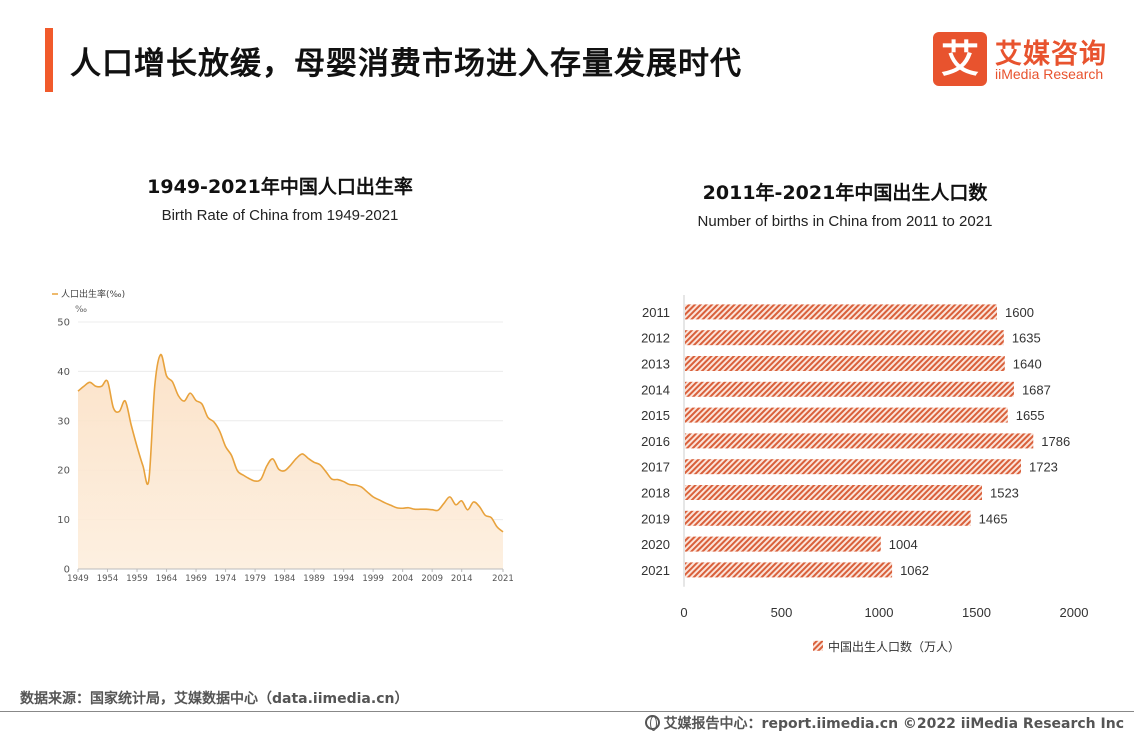  Describe the element at coordinates (914, 570) in the screenshot. I see `data-label-2021: 1062` at that location.